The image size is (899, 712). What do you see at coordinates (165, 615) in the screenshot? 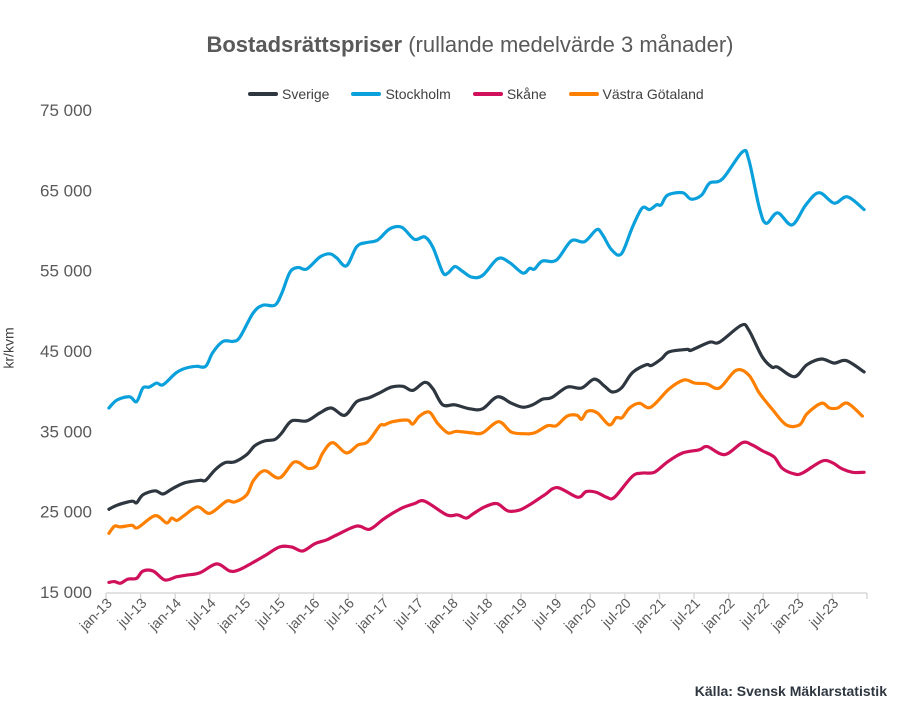
I see `x-tick-label: jan-14` at bounding box center [165, 615].